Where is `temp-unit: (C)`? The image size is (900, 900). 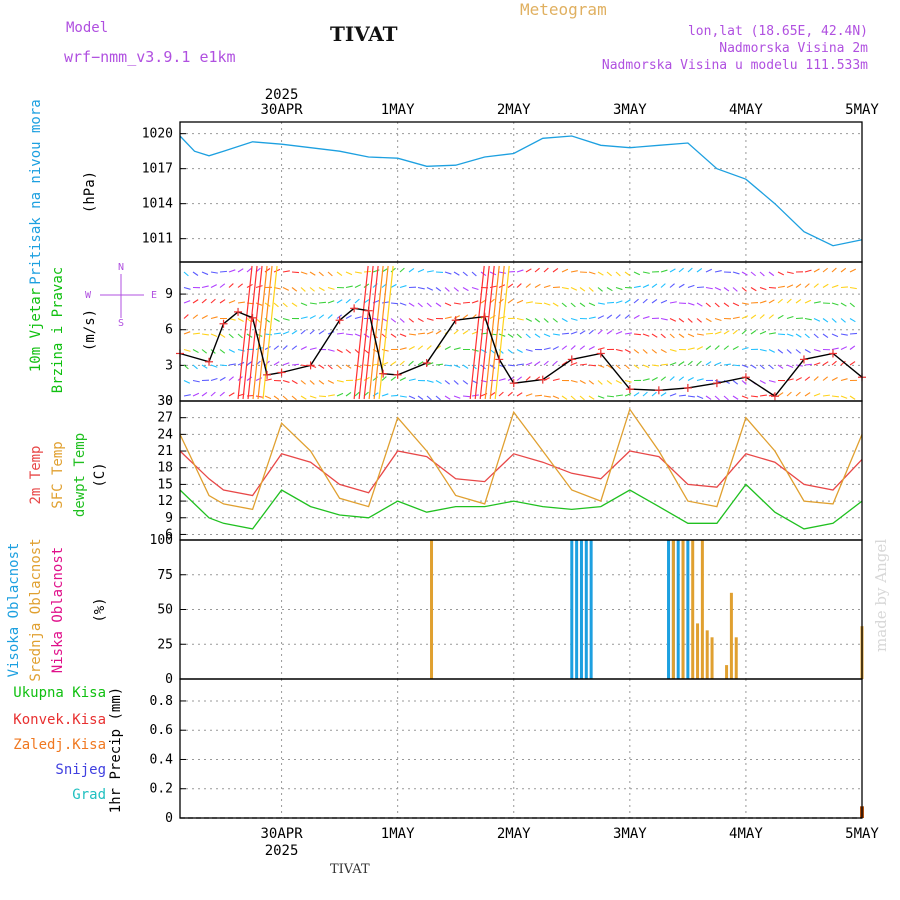 temp-unit: (C) is located at coordinates (100, 474).